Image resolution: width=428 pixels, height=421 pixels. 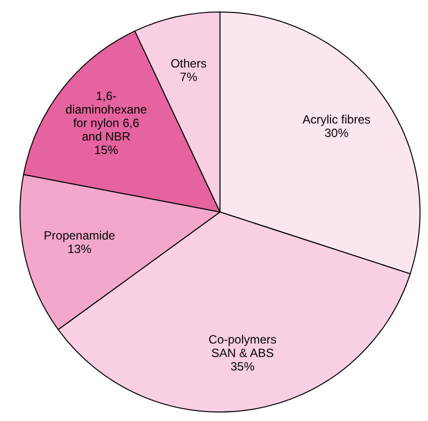 I want to click on slice-label: 1,6-diaminohexane for nylon 6,6 and NBR, so click(x=107, y=116).